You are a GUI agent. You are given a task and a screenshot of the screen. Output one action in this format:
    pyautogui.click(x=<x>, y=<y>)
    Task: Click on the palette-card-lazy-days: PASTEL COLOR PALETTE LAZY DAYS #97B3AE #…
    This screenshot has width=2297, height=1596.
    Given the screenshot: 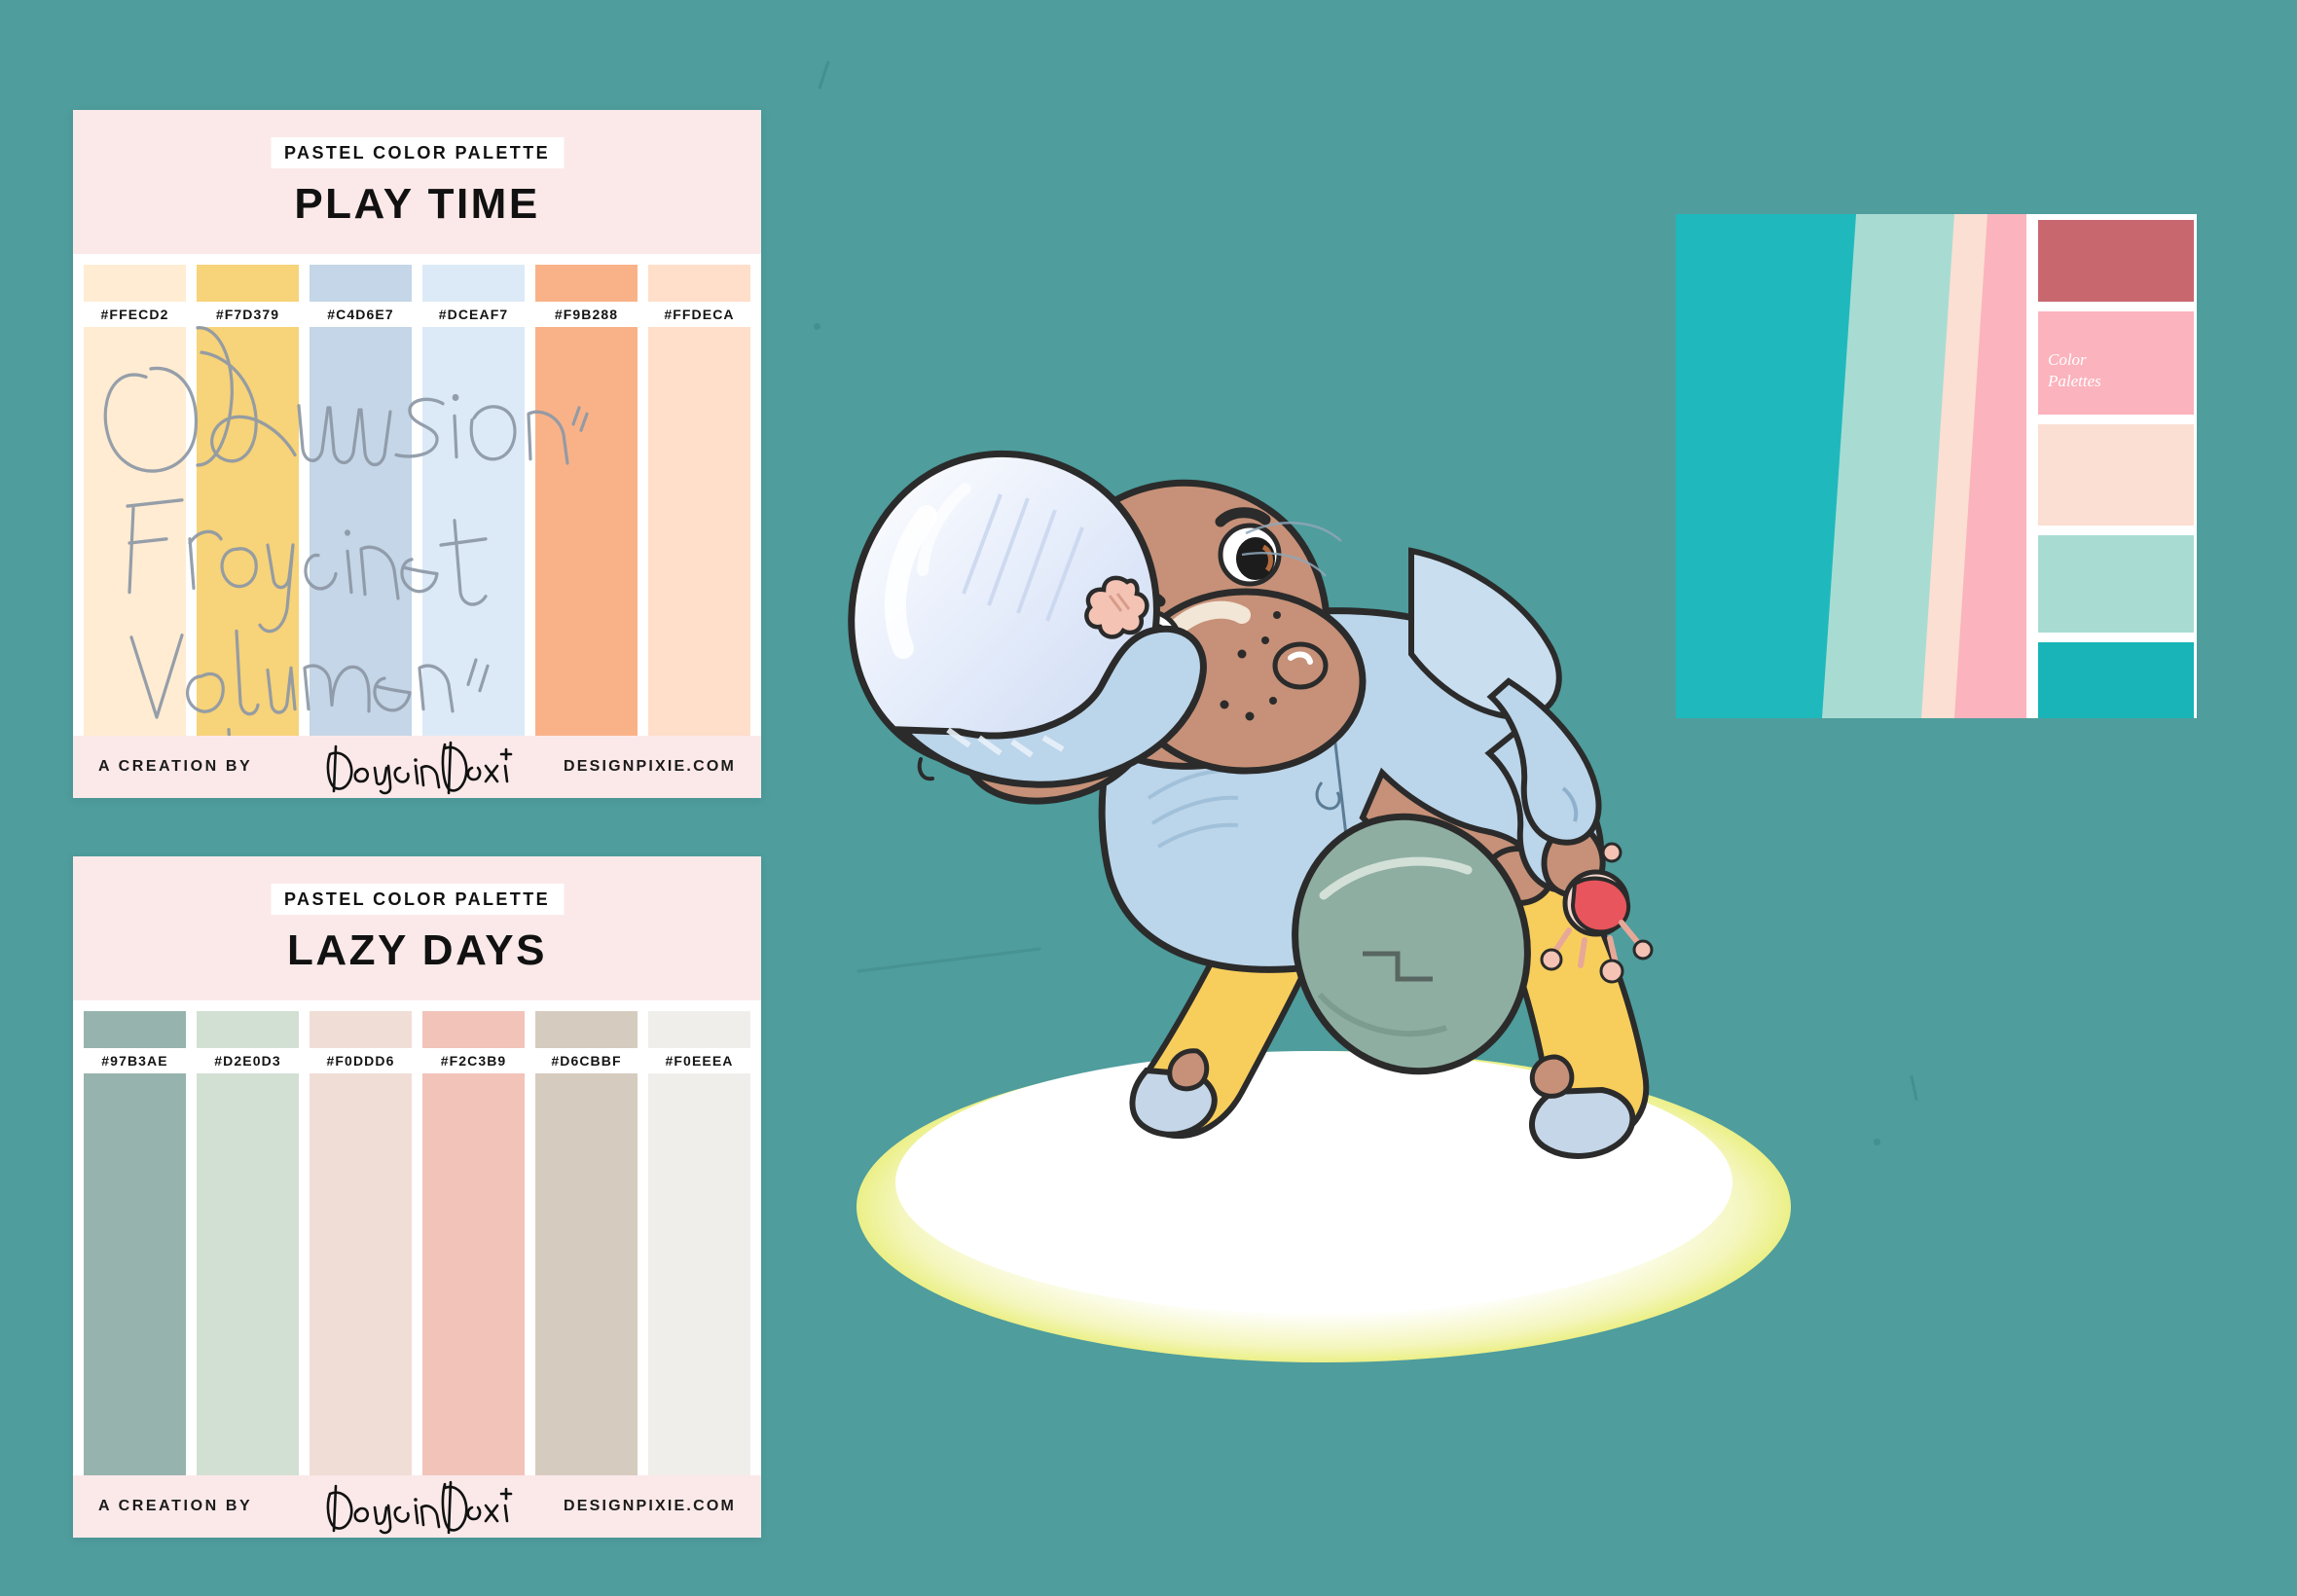 What is the action you would take?
    pyautogui.click(x=417, y=1197)
    